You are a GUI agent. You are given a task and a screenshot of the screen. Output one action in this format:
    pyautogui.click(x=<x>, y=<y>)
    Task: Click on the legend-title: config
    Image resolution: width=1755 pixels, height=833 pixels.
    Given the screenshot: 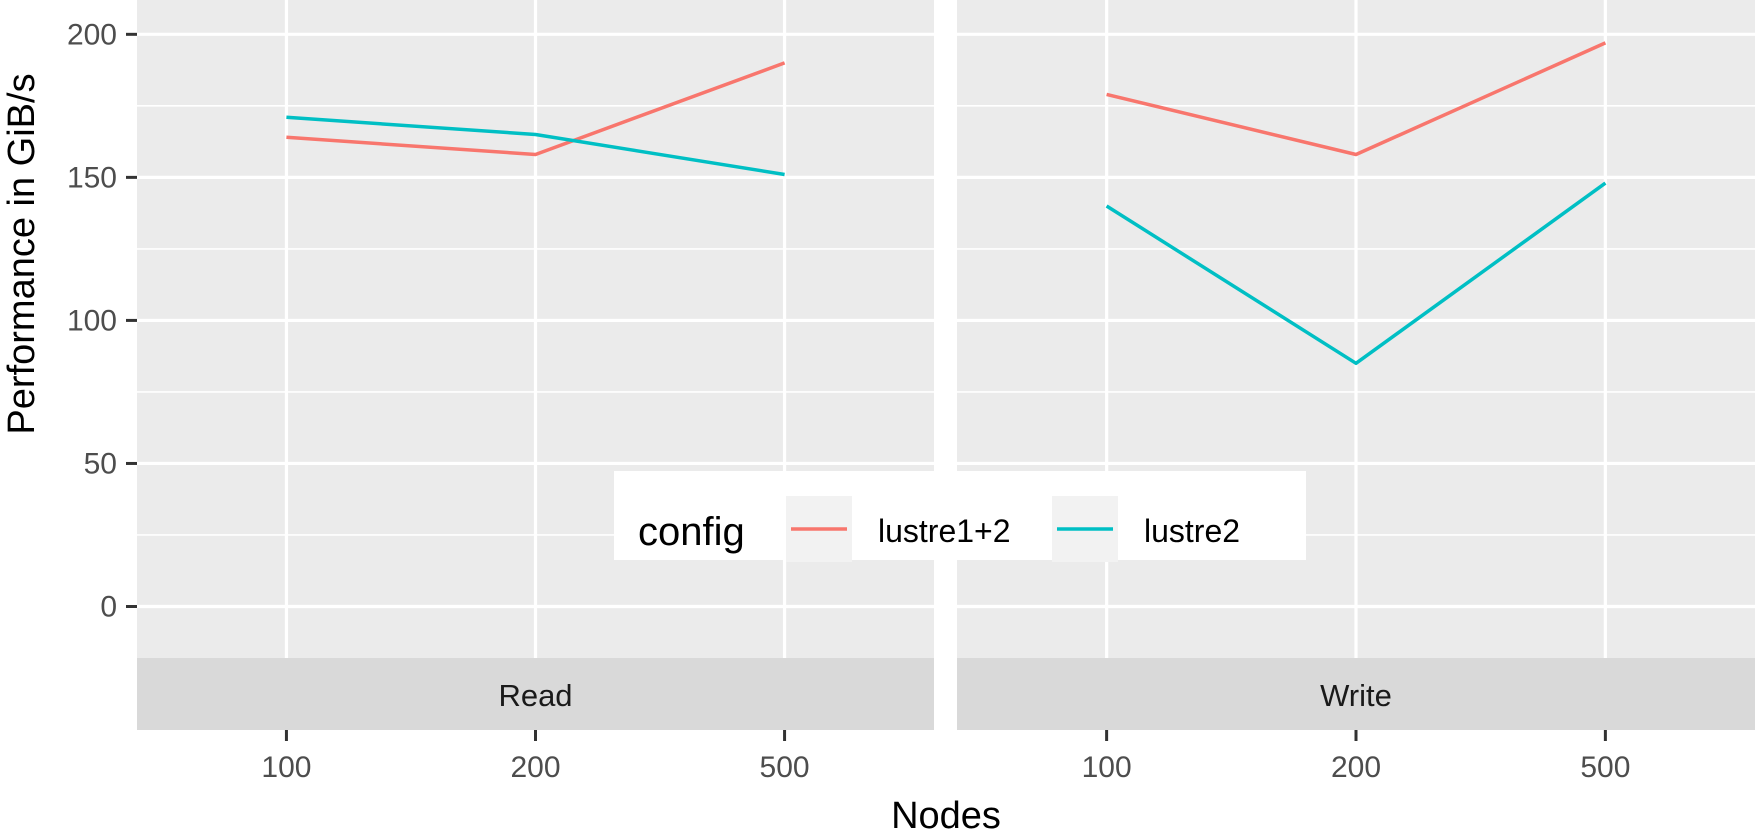 What is the action you would take?
    pyautogui.click(x=691, y=532)
    